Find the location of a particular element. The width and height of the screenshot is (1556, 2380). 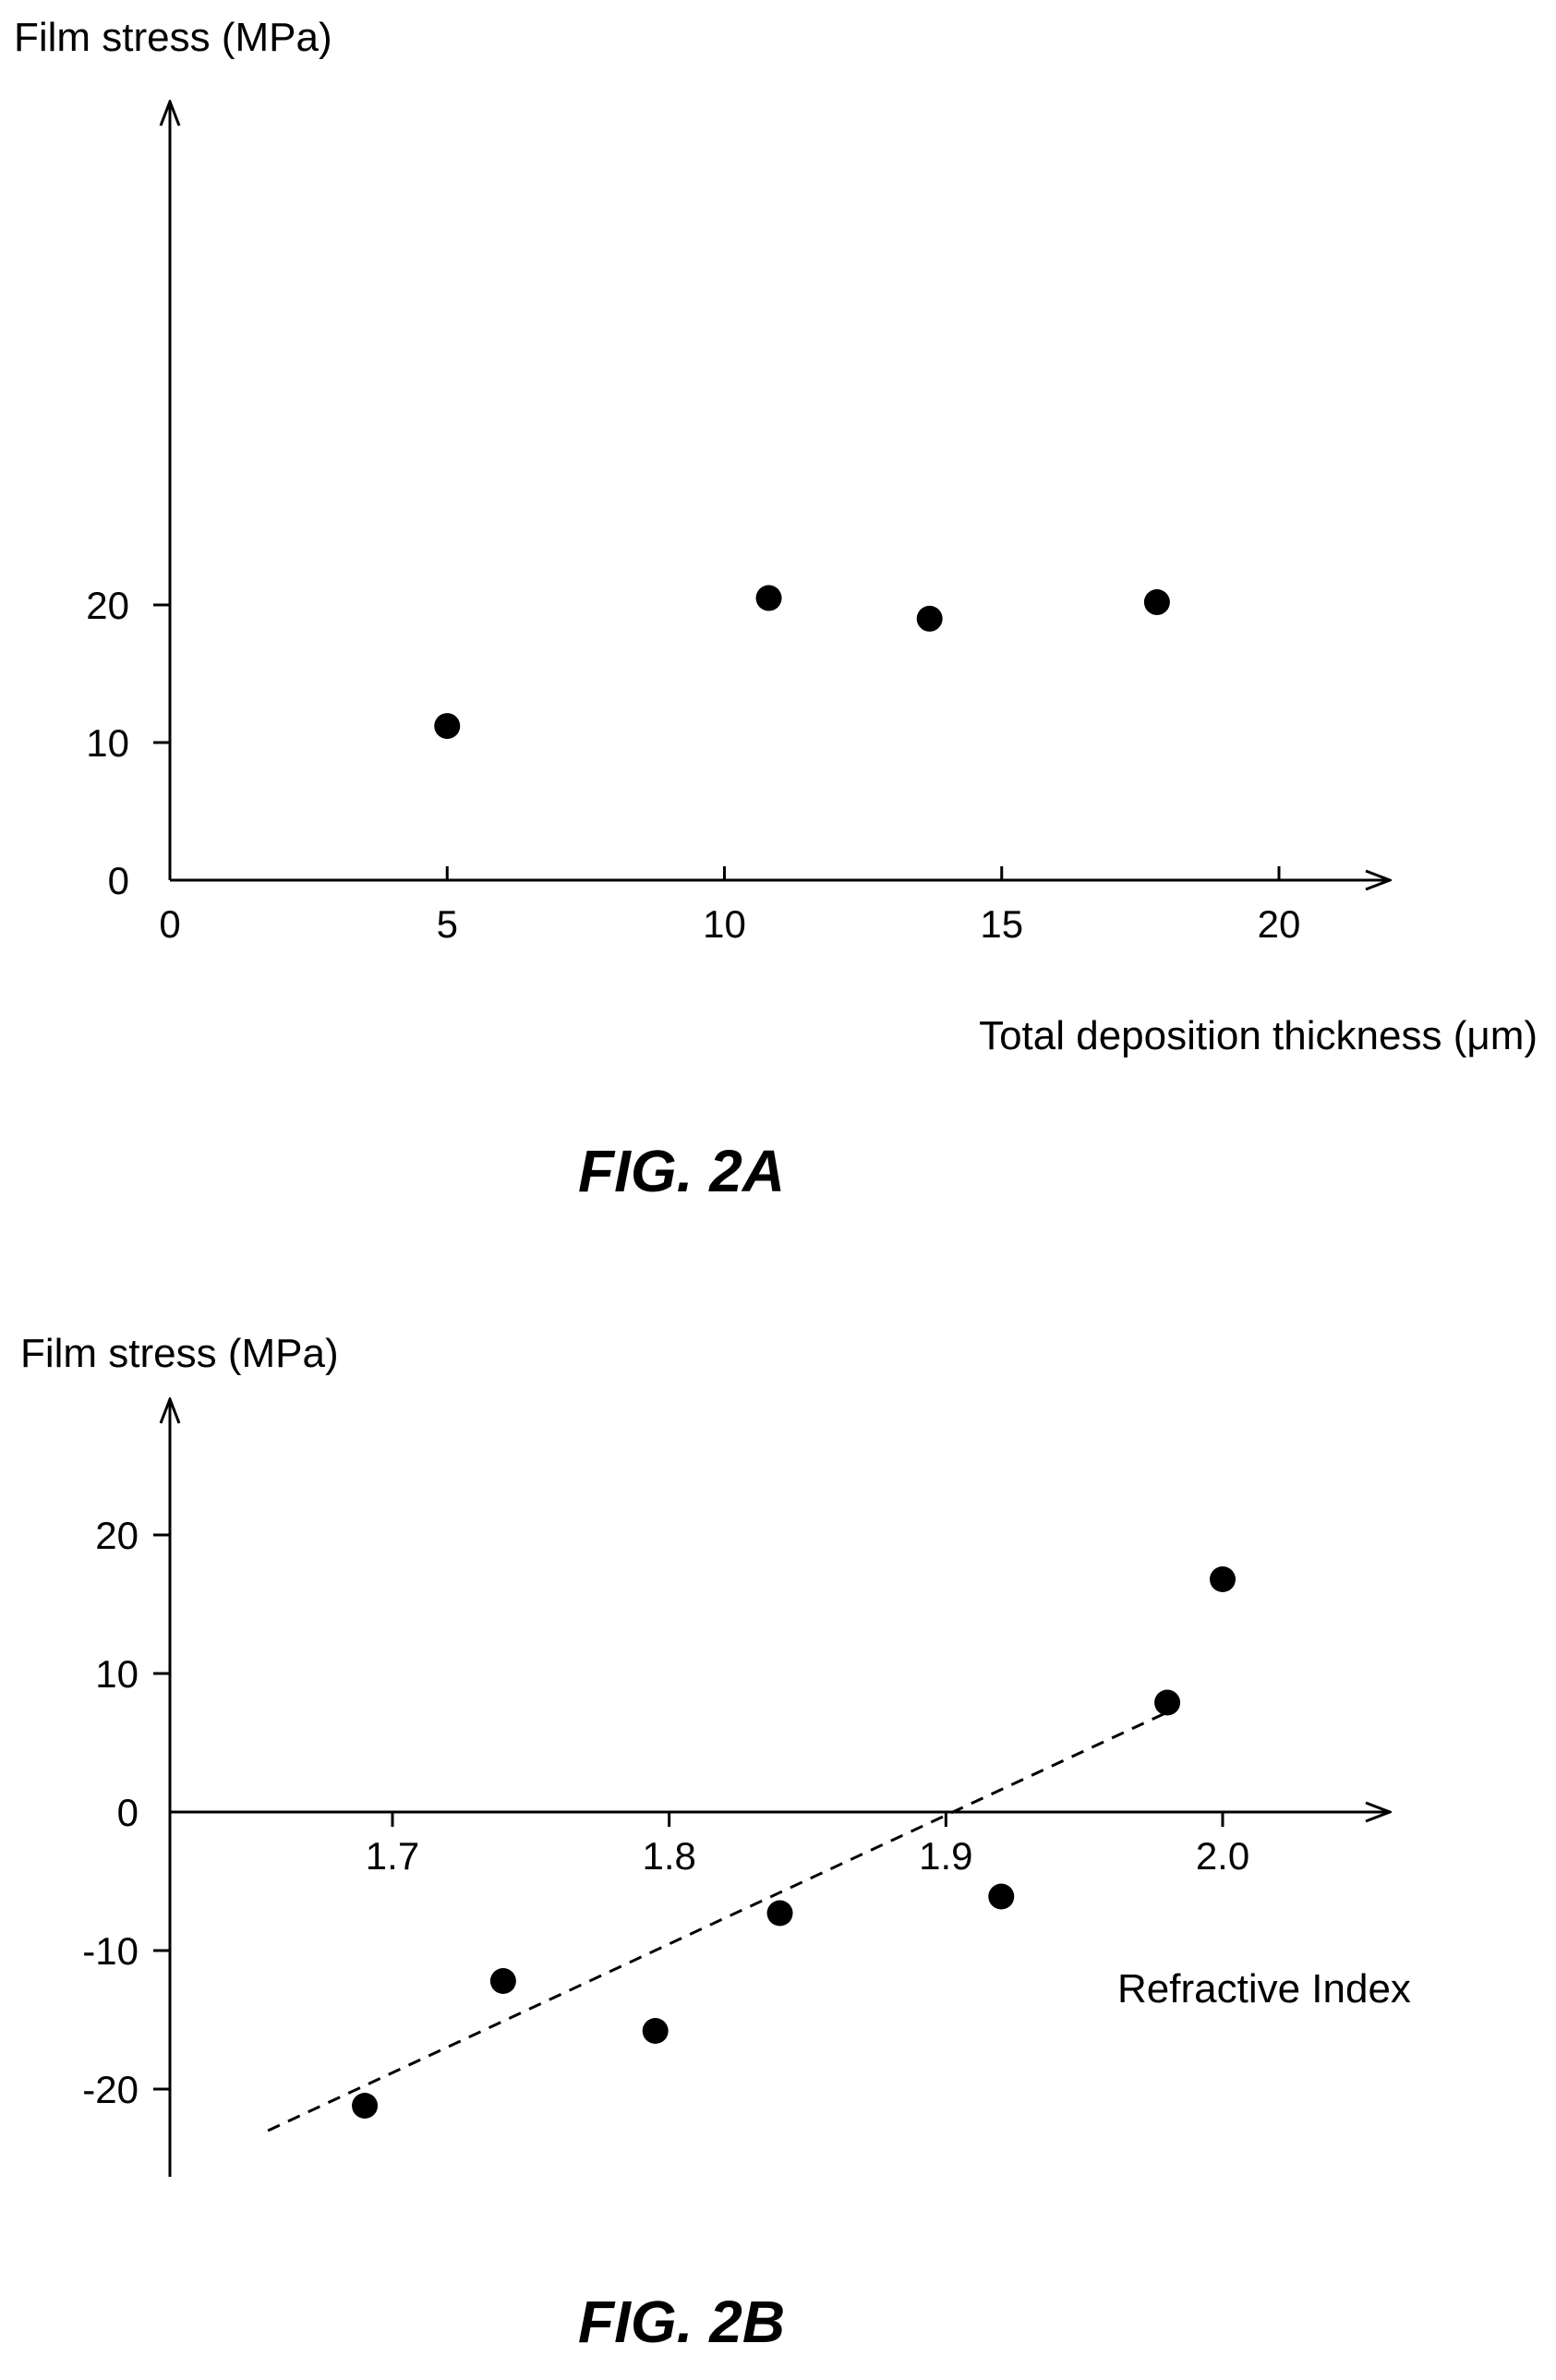

chart-2b-y-tick-label: -20 is located at coordinates (111, 2089).